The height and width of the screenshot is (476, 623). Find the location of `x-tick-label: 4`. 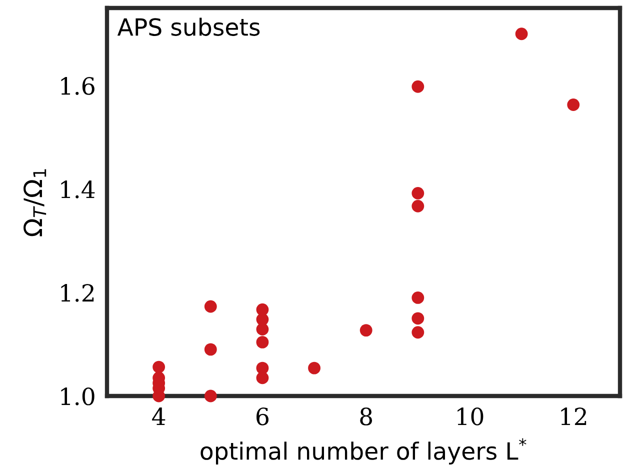

x-tick-label: 4 is located at coordinates (159, 417).